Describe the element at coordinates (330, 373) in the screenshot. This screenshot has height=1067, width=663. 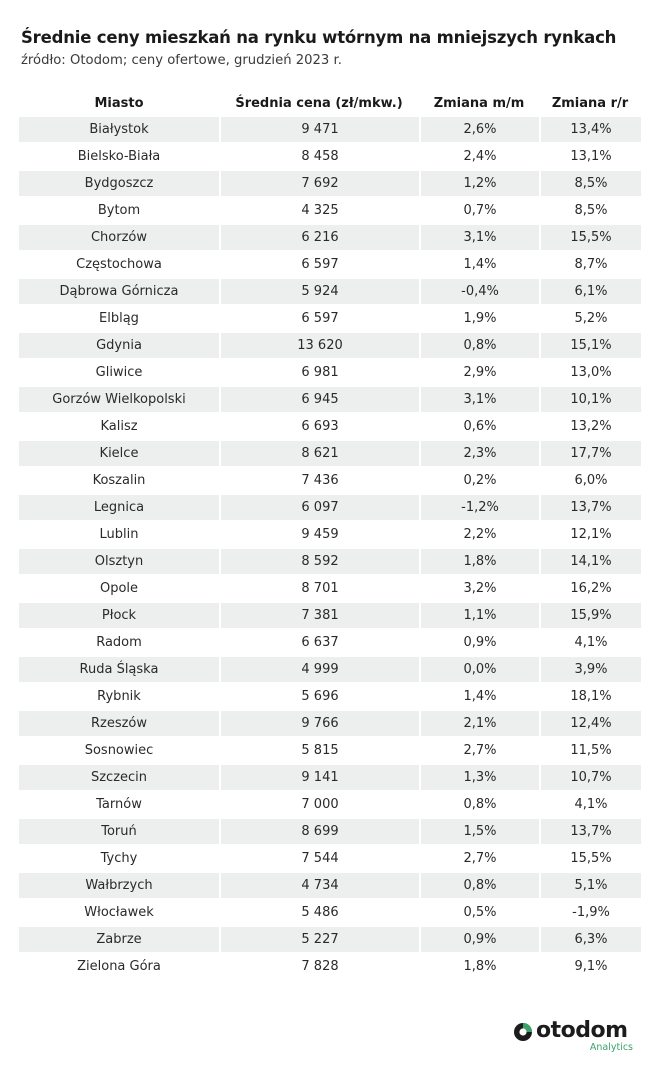
I see `table-row: Gliwice 6 981 2,9% 13,0%` at that location.